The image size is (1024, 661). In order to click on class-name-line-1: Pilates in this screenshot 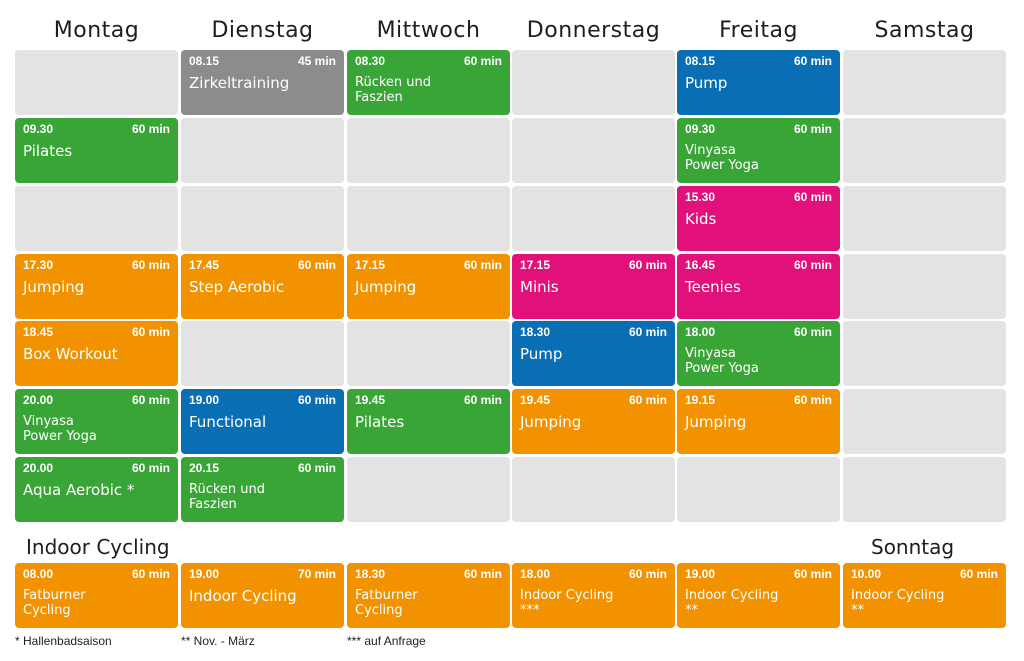, I will do `click(380, 422)`.